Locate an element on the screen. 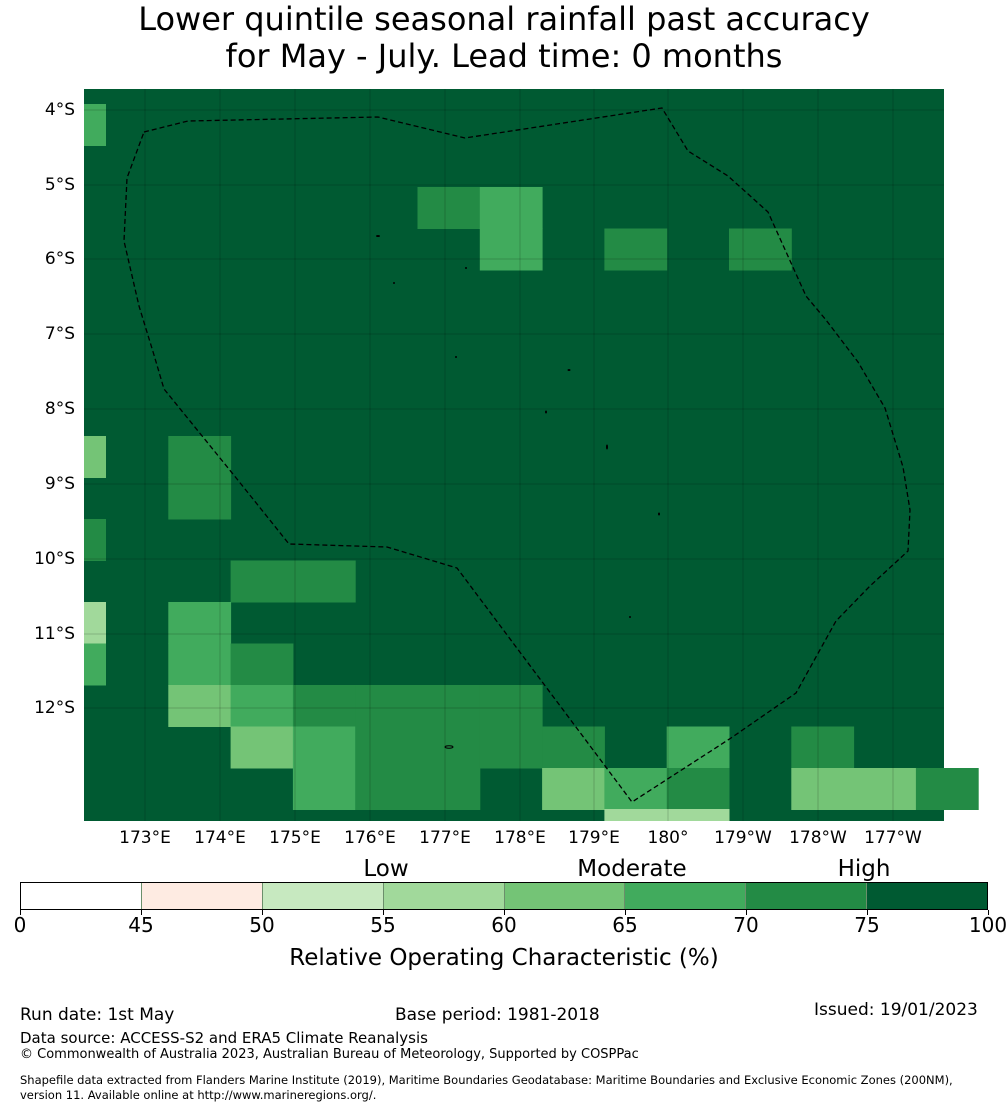 Image resolution: width=1008 pixels, height=1110 pixels. map-title-line-2: for May - July. Lead time: 0 months is located at coordinates (504, 56).